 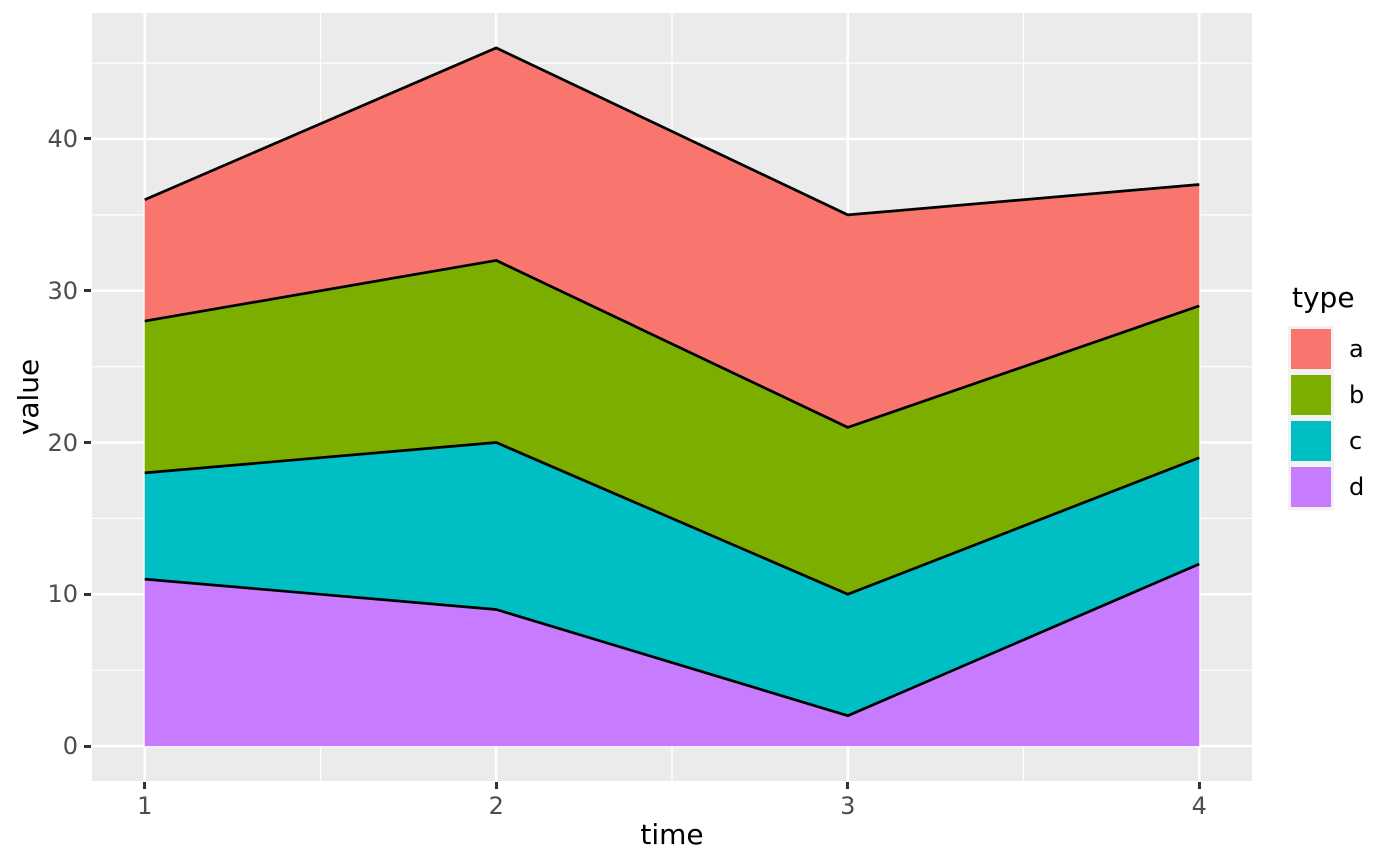 What do you see at coordinates (672, 344) in the screenshot?
I see `area-outline-b` at bounding box center [672, 344].